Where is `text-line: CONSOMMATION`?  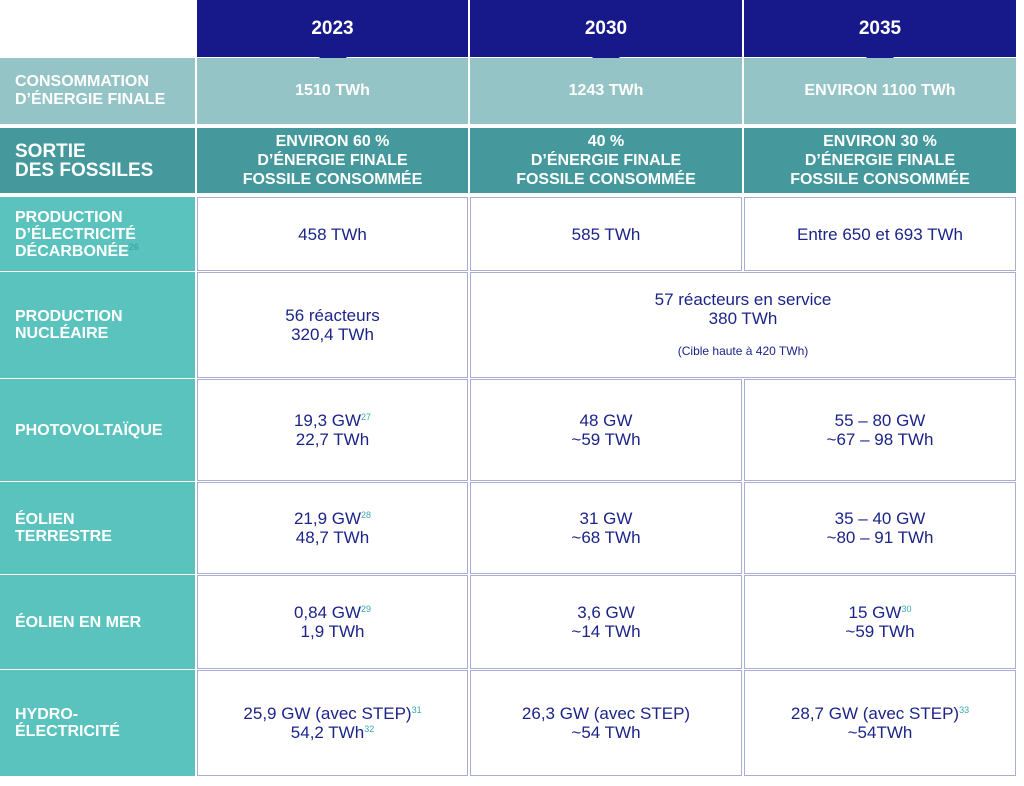 text-line: CONSOMMATION is located at coordinates (82, 81).